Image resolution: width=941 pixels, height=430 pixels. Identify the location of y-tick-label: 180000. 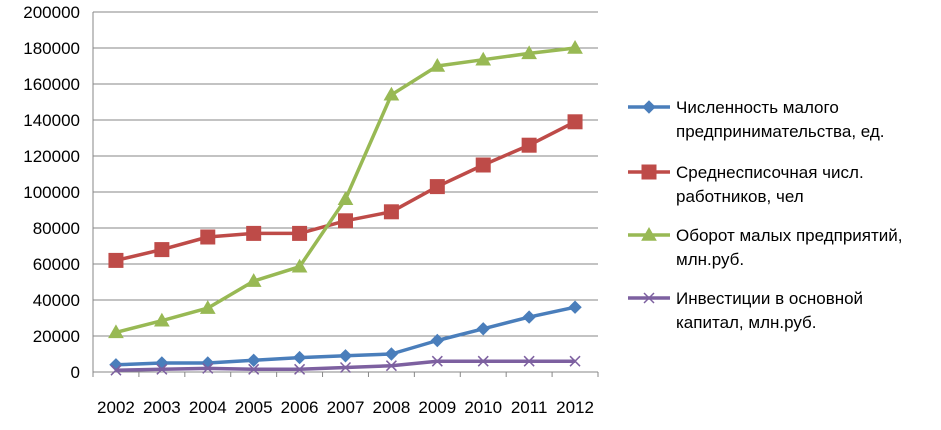
(51, 48).